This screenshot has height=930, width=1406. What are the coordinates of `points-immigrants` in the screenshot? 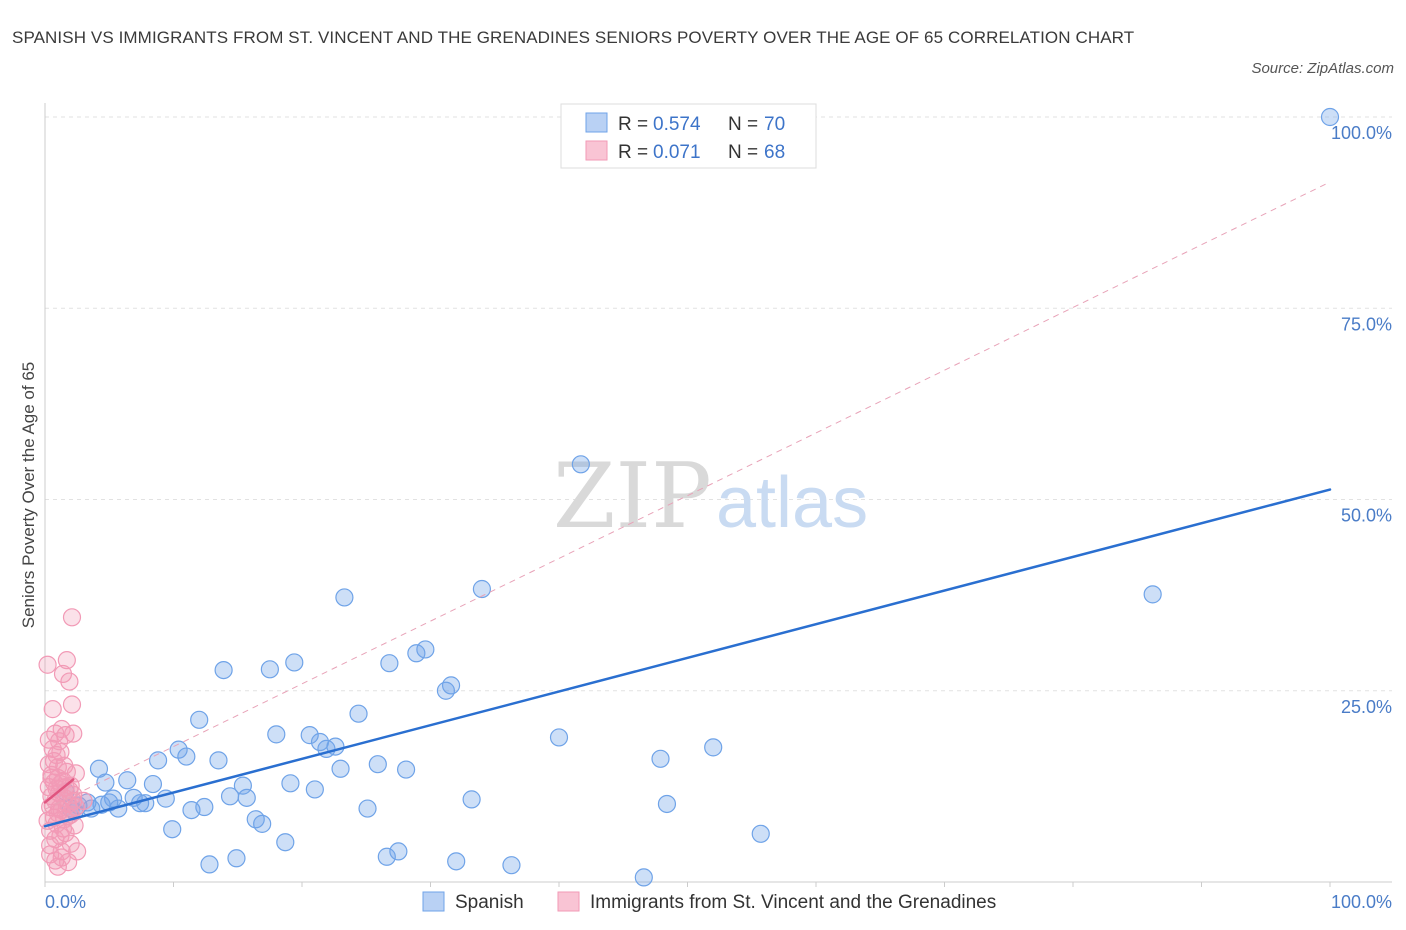 It's located at (65, 742).